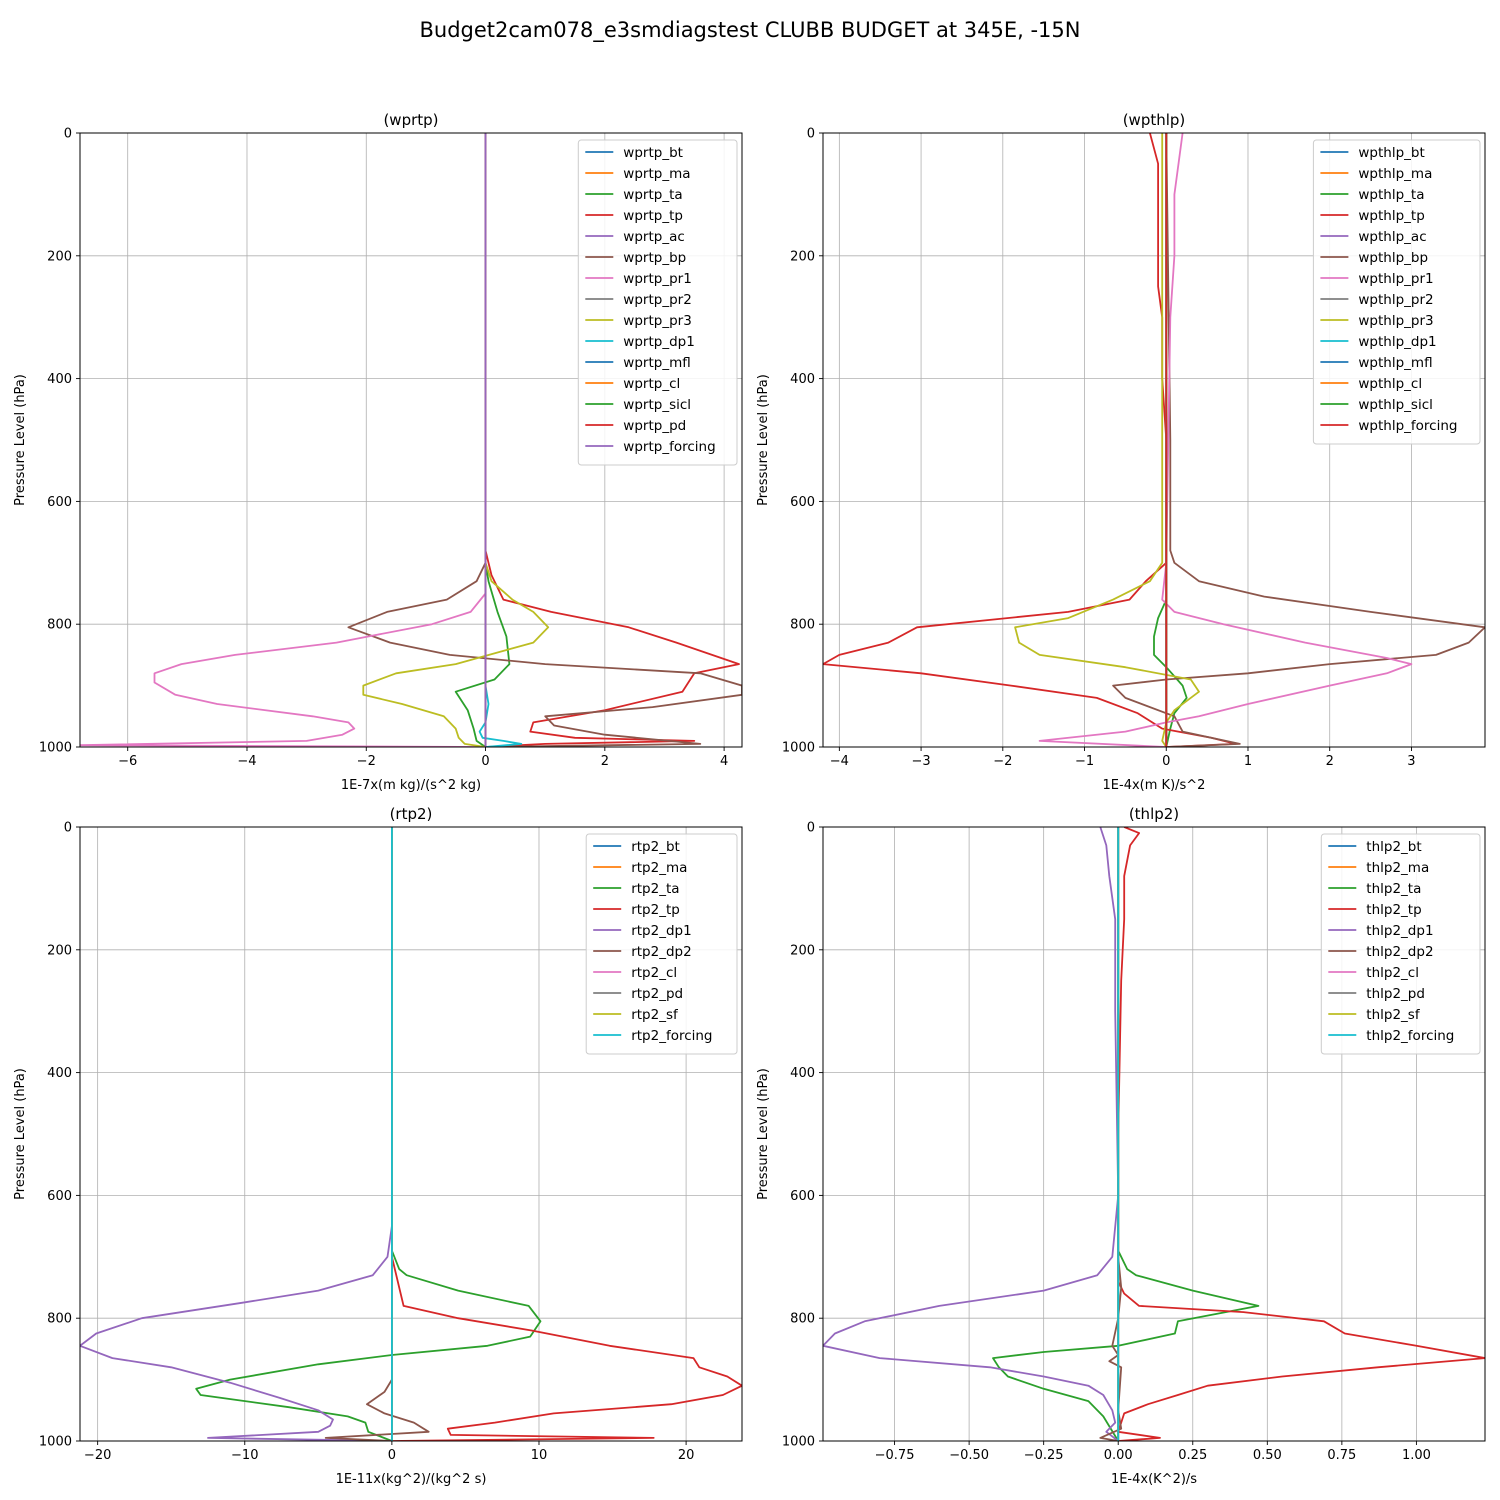 The width and height of the screenshot is (1500, 1500). What do you see at coordinates (1390, 384) in the screenshot?
I see `legend-entry: wpthlp_cl` at bounding box center [1390, 384].